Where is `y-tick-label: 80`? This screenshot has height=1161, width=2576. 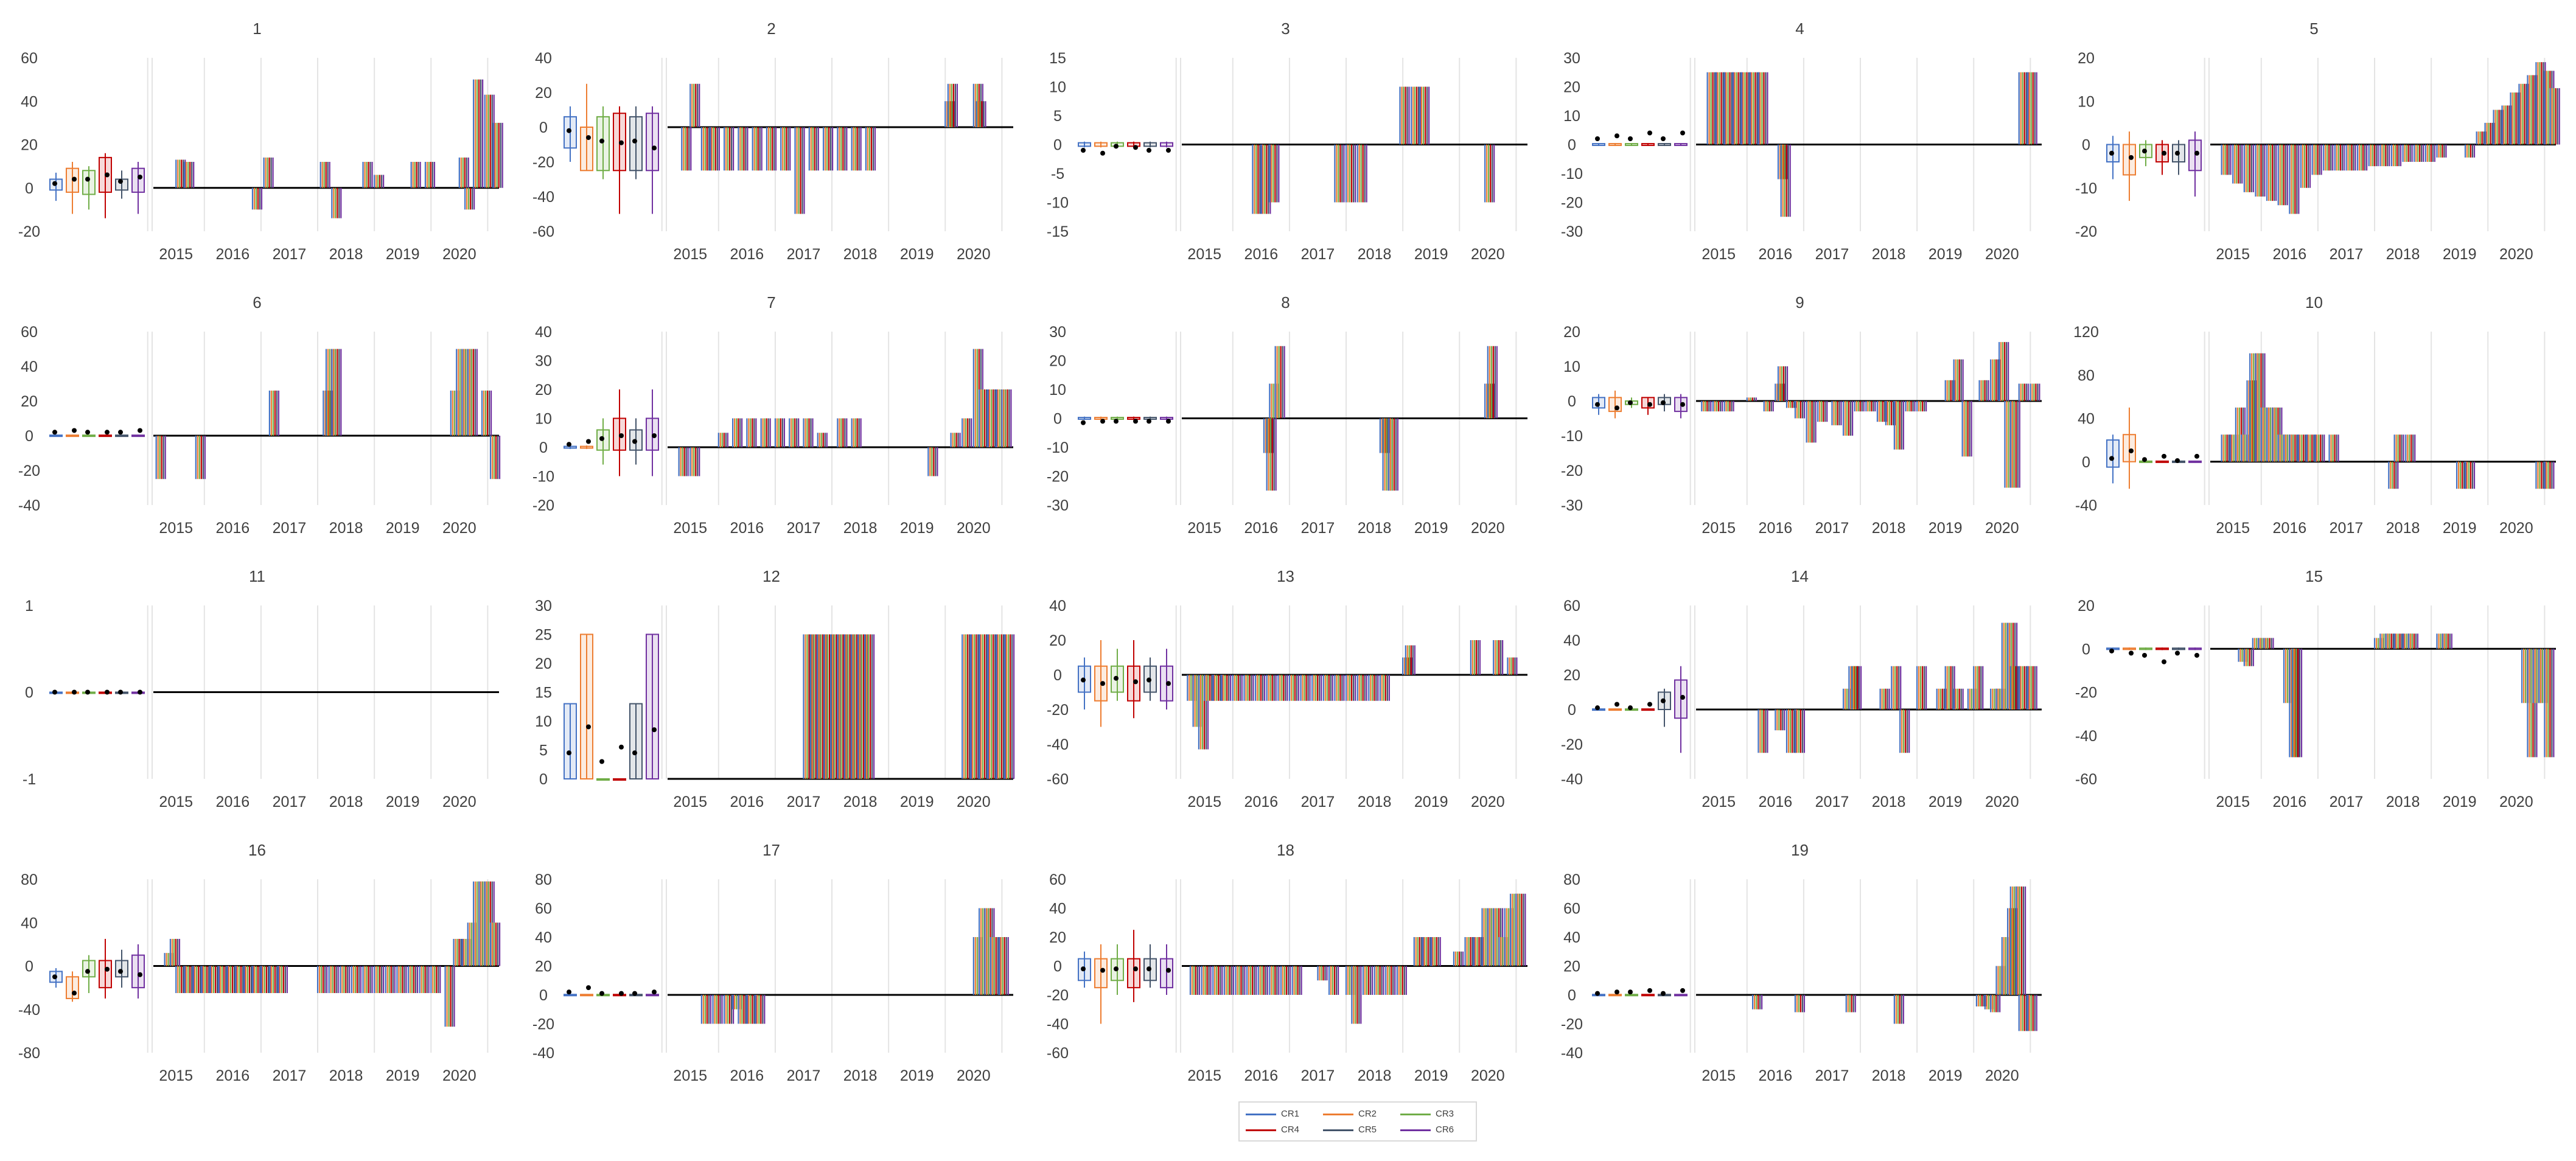
y-tick-label: 80 is located at coordinates (29, 880).